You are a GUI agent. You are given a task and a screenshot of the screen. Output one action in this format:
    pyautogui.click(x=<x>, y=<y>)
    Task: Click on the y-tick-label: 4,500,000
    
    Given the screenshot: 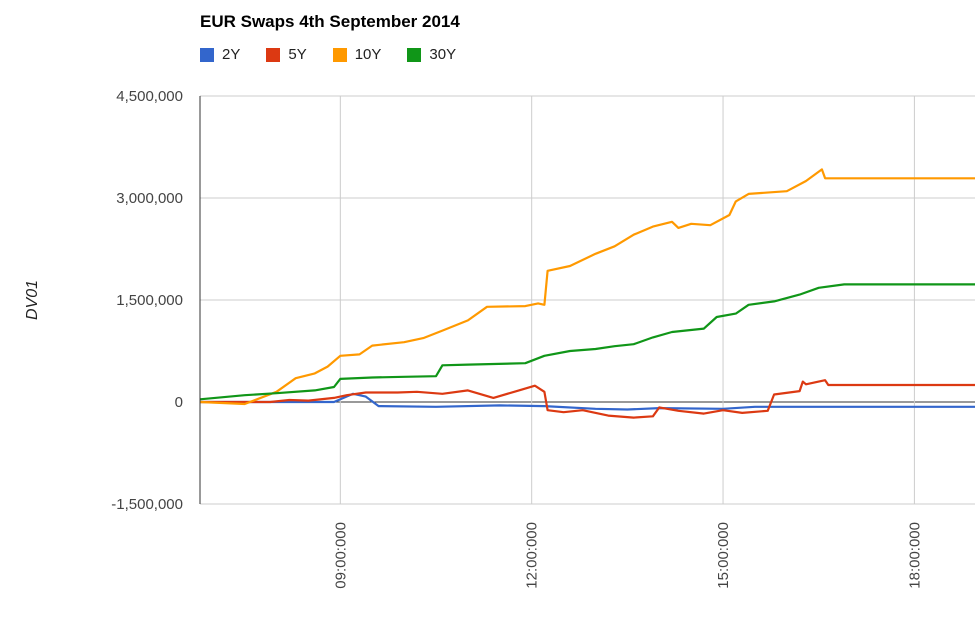 What is the action you would take?
    pyautogui.click(x=149, y=96)
    